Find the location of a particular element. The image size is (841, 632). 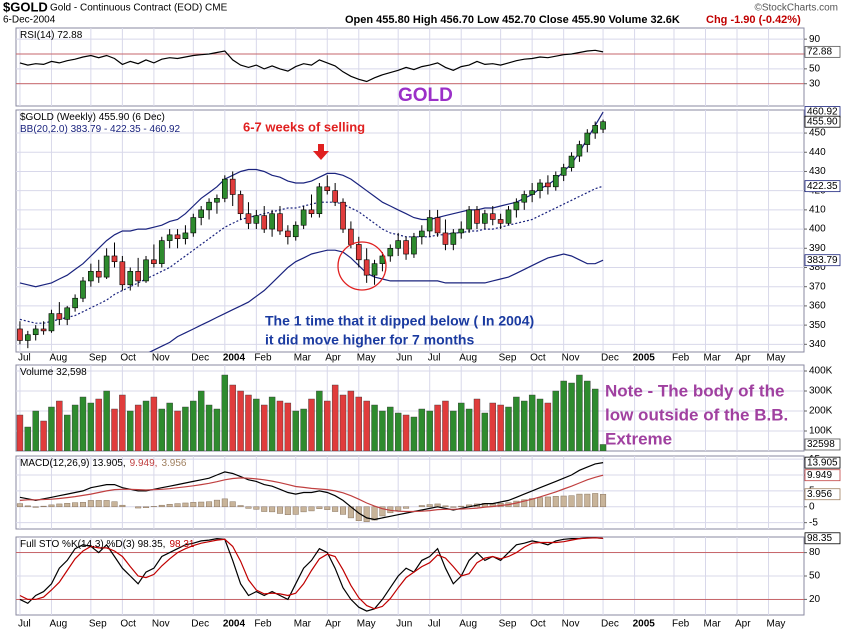

value-tag: 455.90 is located at coordinates (822, 121).